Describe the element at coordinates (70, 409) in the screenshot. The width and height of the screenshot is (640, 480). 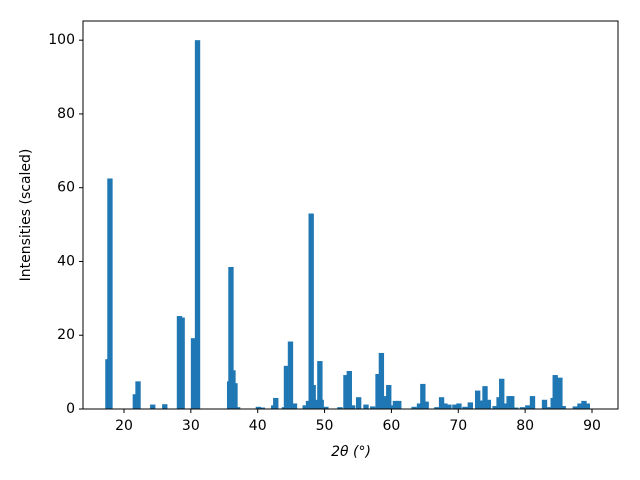
I see `y-tick-label: 0` at that location.